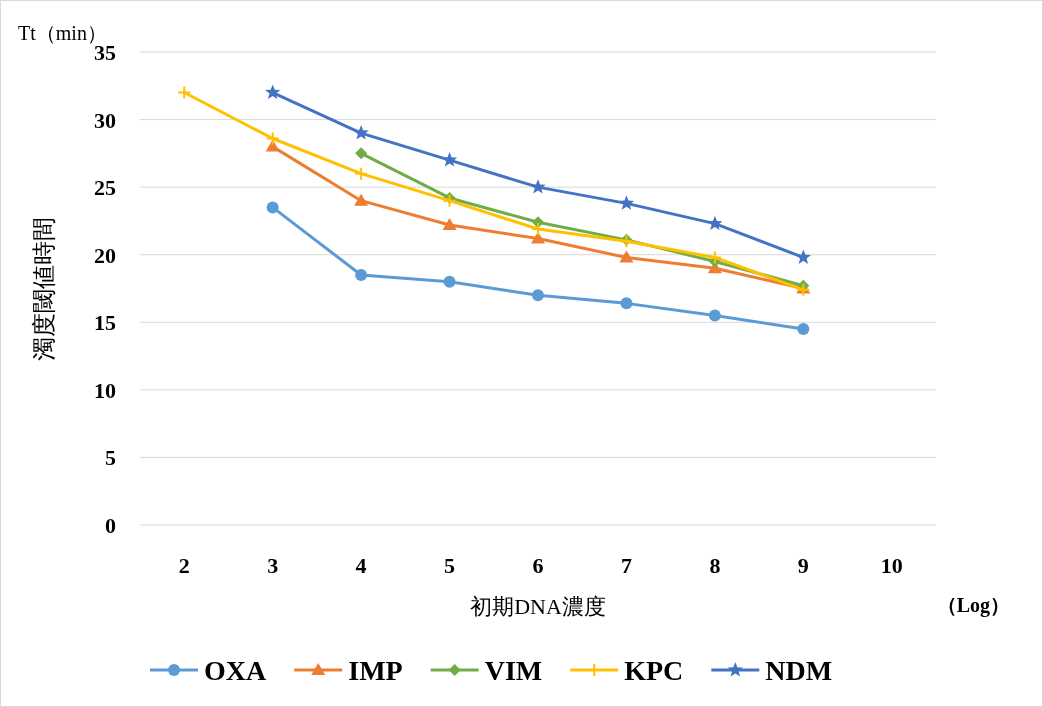 The height and width of the screenshot is (707, 1043). Describe the element at coordinates (538, 606) in the screenshot. I see `x-axis-title: 初期DNA濃度` at that location.